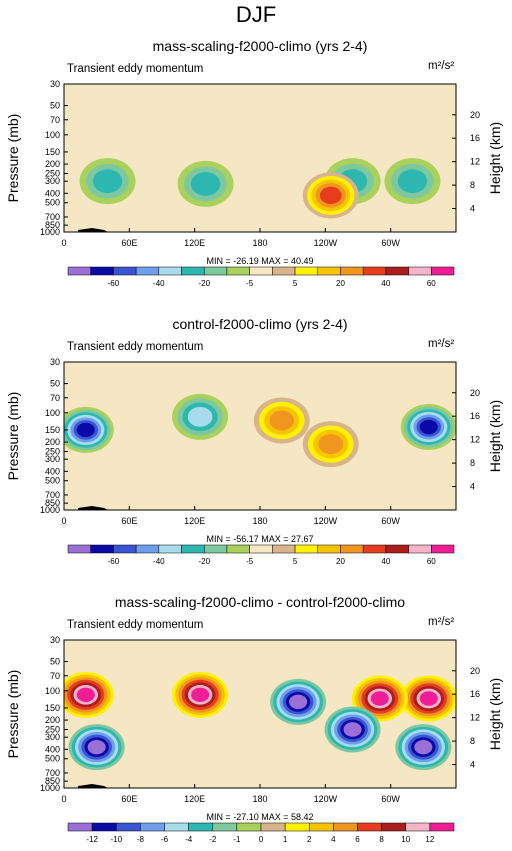 This screenshot has width=512, height=851. Describe the element at coordinates (472, 185) in the screenshot. I see `y2-tick-label: 8` at that location.